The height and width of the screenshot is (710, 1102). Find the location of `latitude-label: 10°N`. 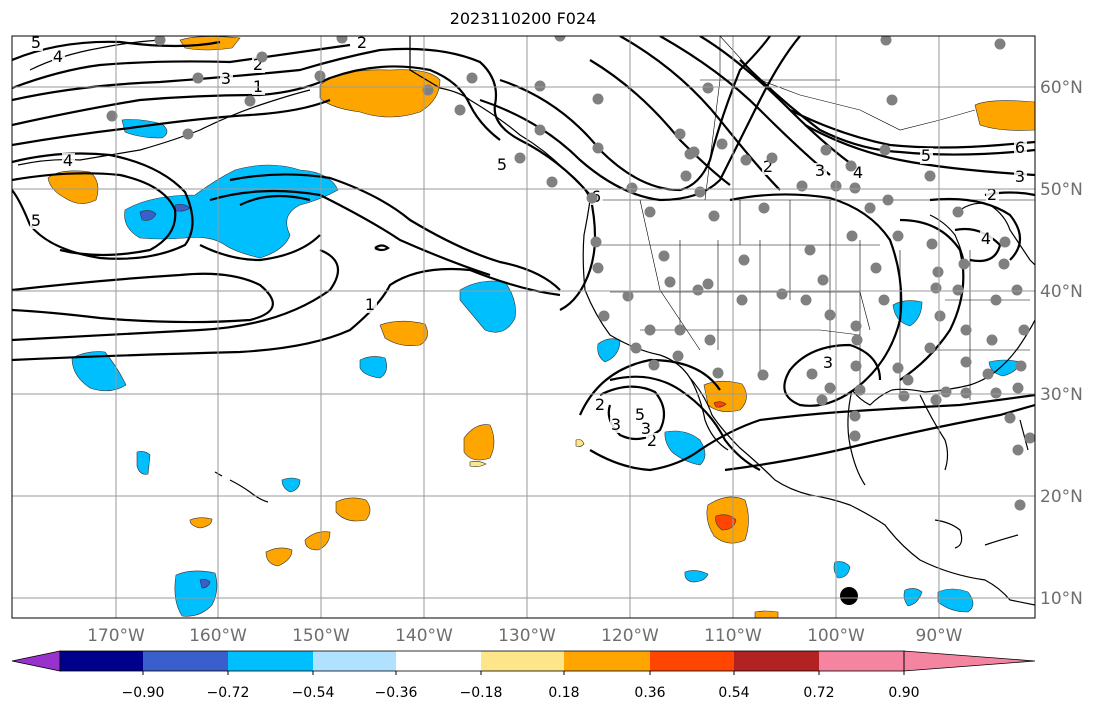

latitude-label: 10°N is located at coordinates (1061, 599).